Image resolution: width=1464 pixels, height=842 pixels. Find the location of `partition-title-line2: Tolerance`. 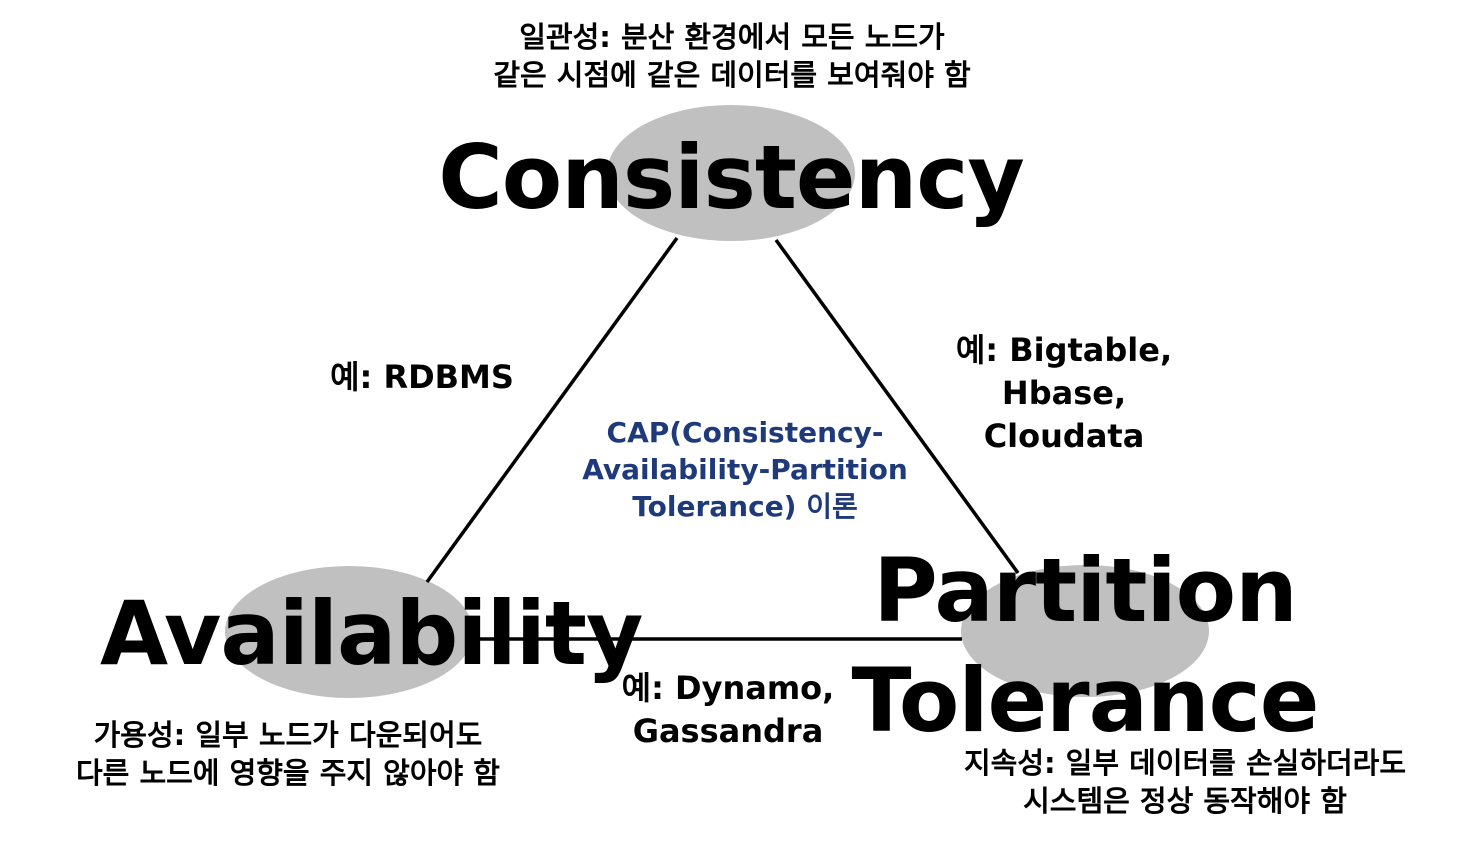

partition-title-line2: Tolerance is located at coordinates (1085, 700).